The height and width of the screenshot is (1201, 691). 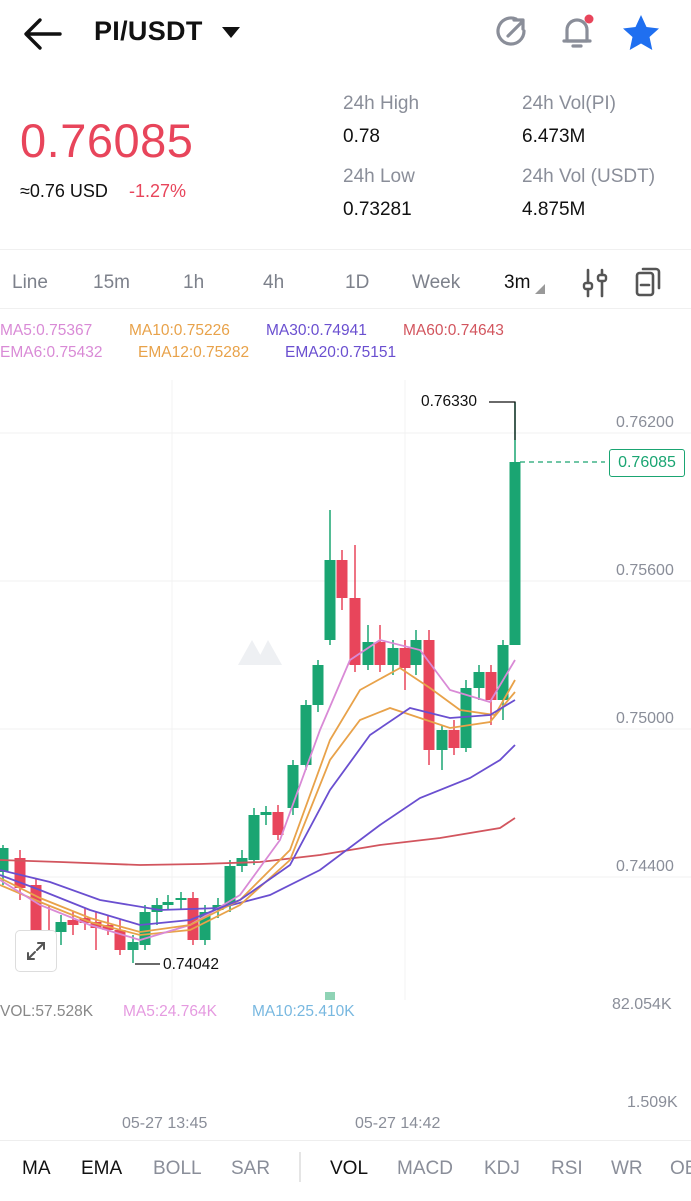 What do you see at coordinates (680, 1168) in the screenshot?
I see `indicator-ob: OB` at bounding box center [680, 1168].